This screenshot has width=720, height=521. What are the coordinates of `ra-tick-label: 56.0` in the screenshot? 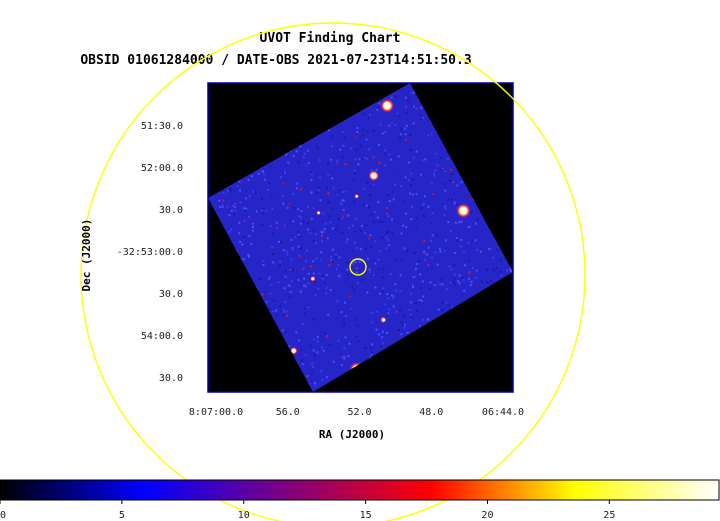 It's located at (288, 412).